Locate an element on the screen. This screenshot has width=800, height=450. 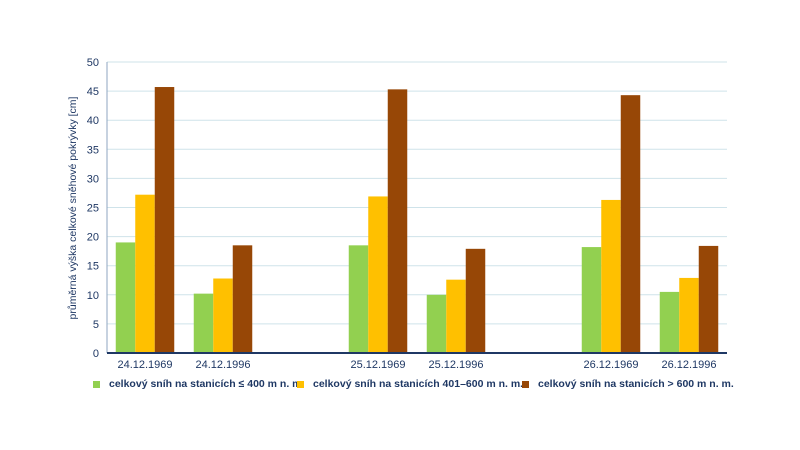
y-tick-label-0: 0 is located at coordinates (96, 354).